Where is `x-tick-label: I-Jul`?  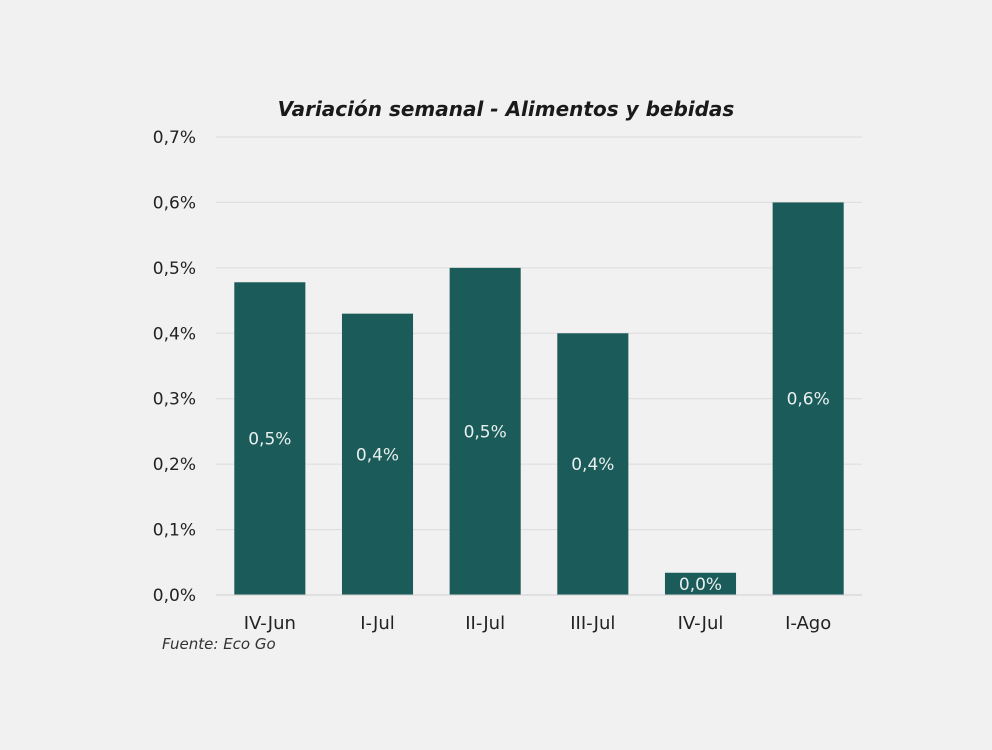 x-tick-label: I-Jul is located at coordinates (377, 623).